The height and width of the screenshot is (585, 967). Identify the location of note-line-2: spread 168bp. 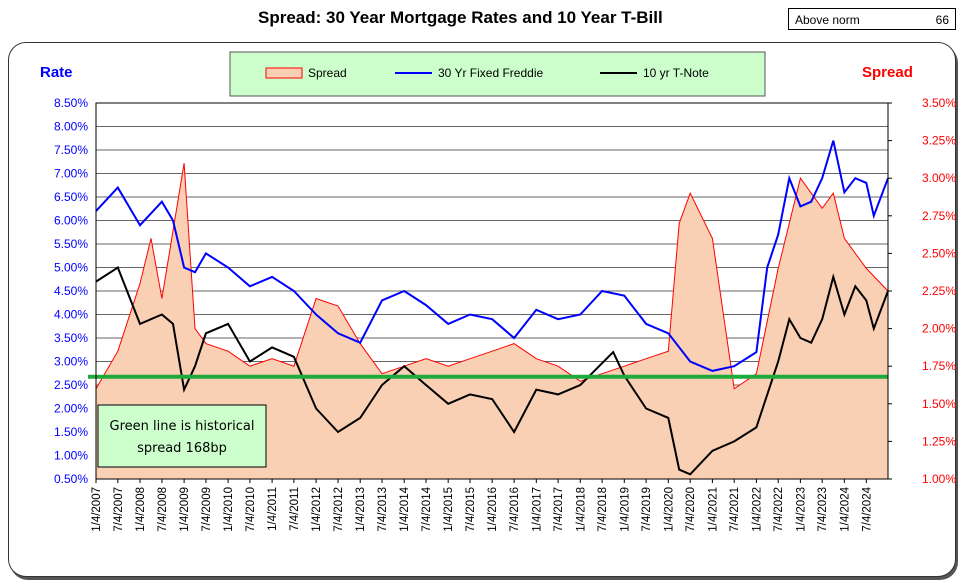
(182, 448).